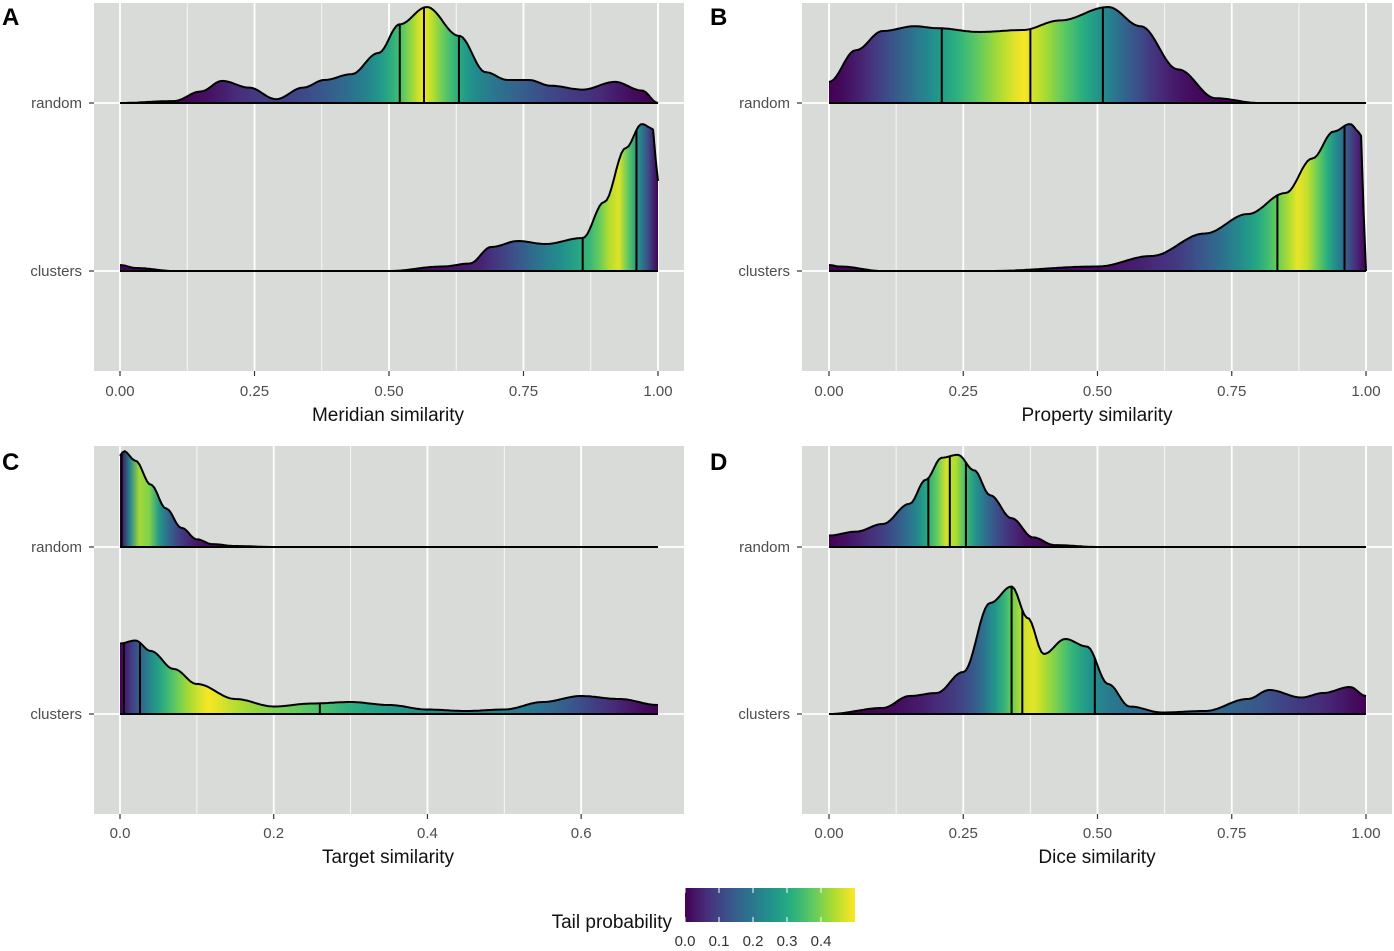  What do you see at coordinates (120, 833) in the screenshot?
I see `x-tick-label: 0.0` at bounding box center [120, 833].